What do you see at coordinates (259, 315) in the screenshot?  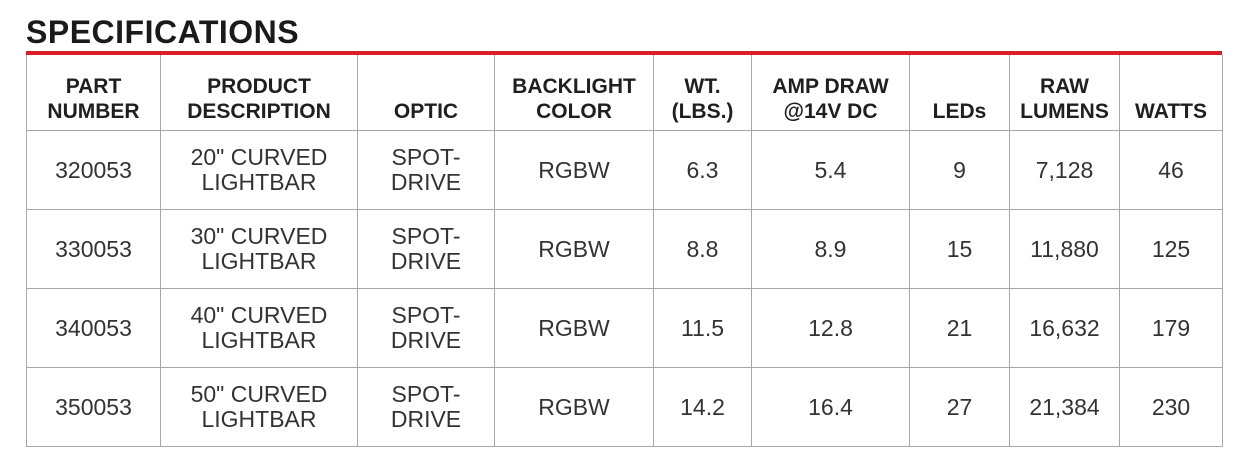 I see `description-line: 40" CURVED` at bounding box center [259, 315].